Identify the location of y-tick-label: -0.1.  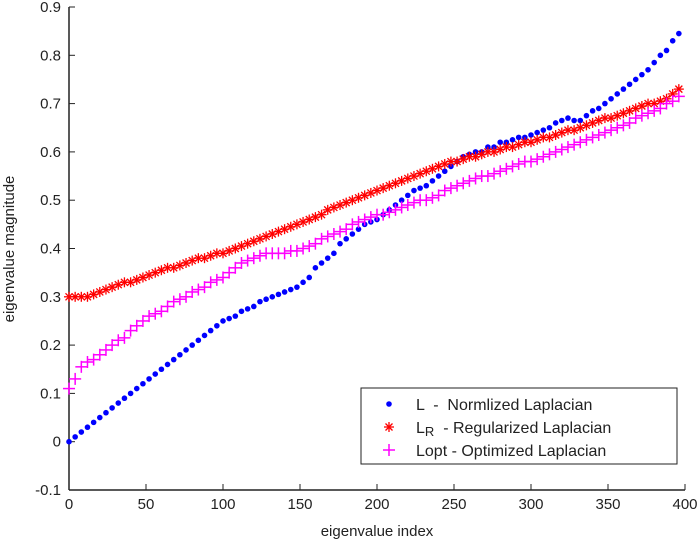
(48, 490).